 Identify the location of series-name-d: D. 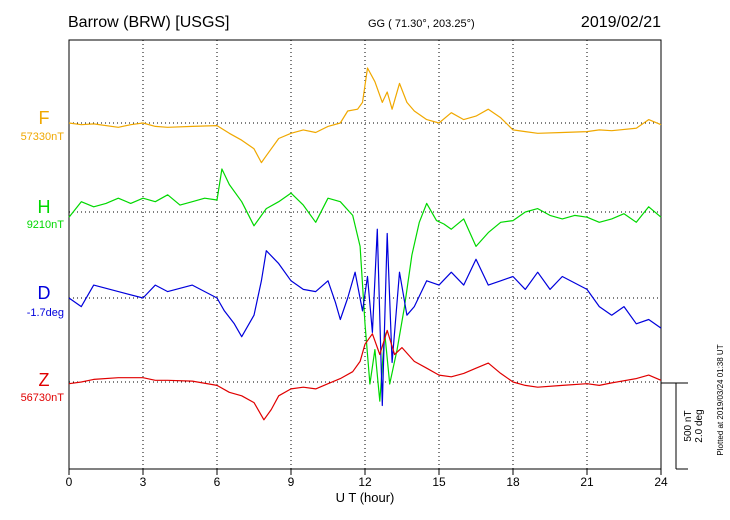
(44, 293).